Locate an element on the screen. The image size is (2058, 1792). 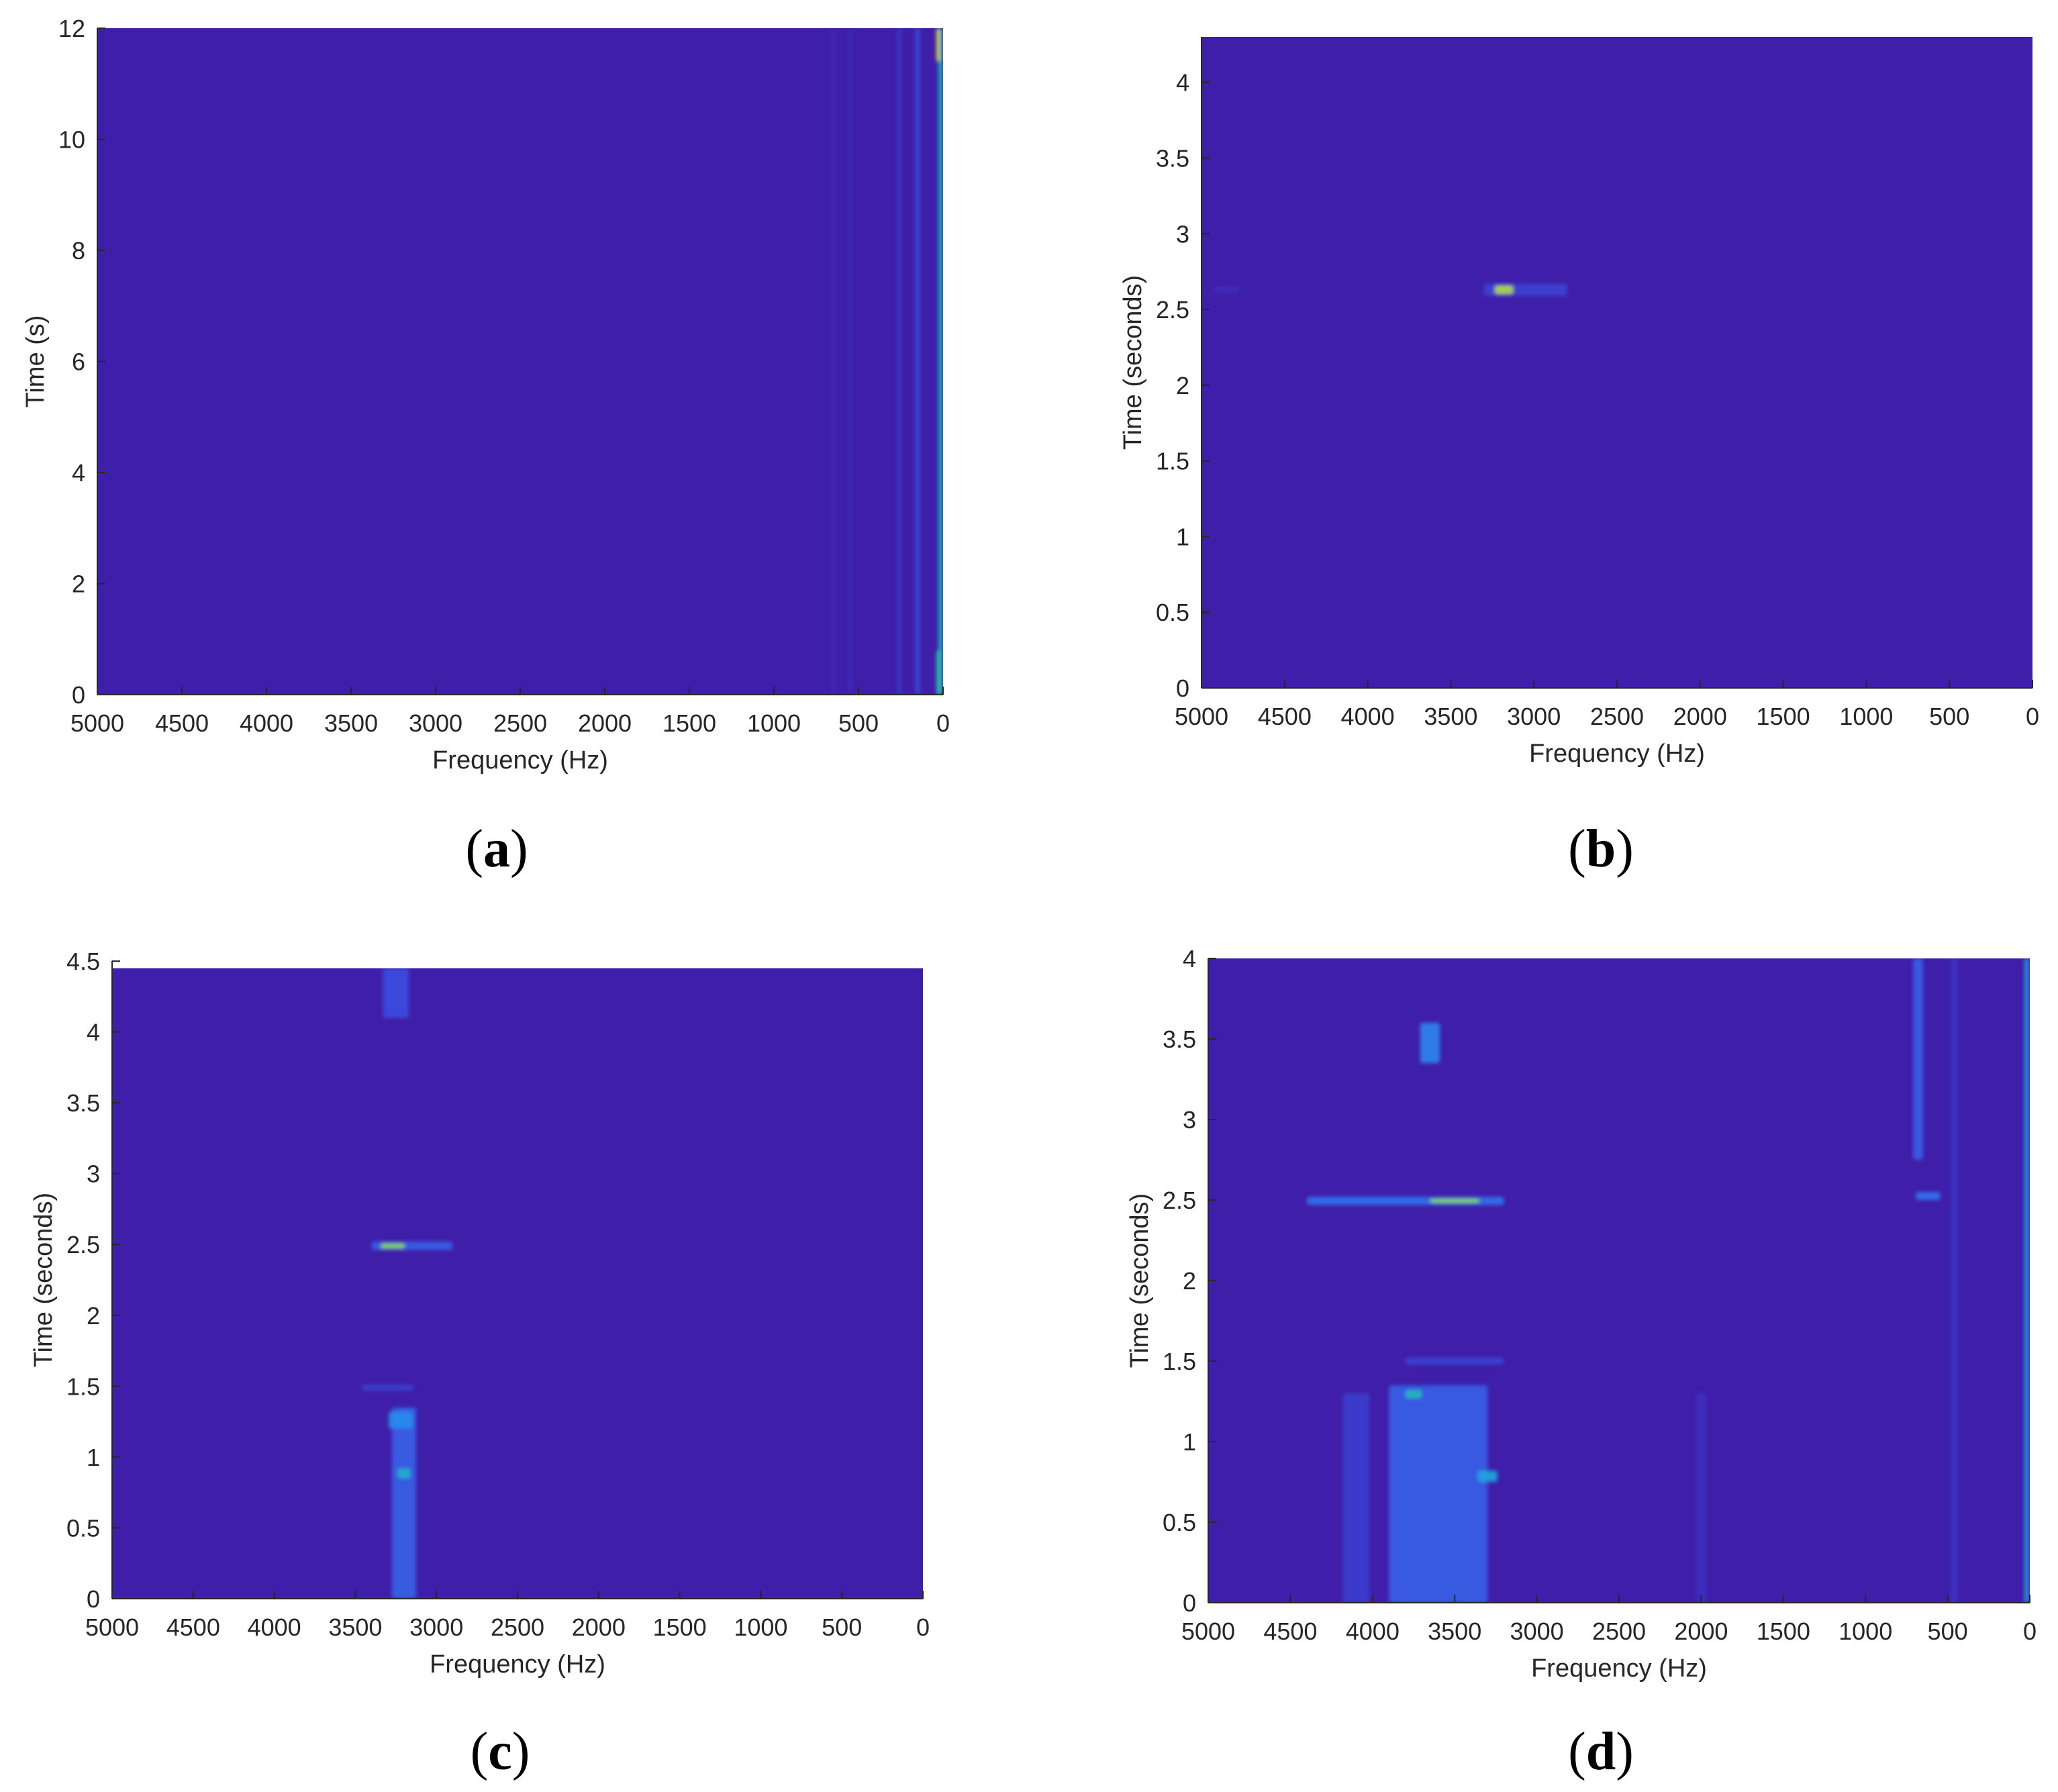
x-axis-label: Frequency (Hz) is located at coordinates (1619, 1669).